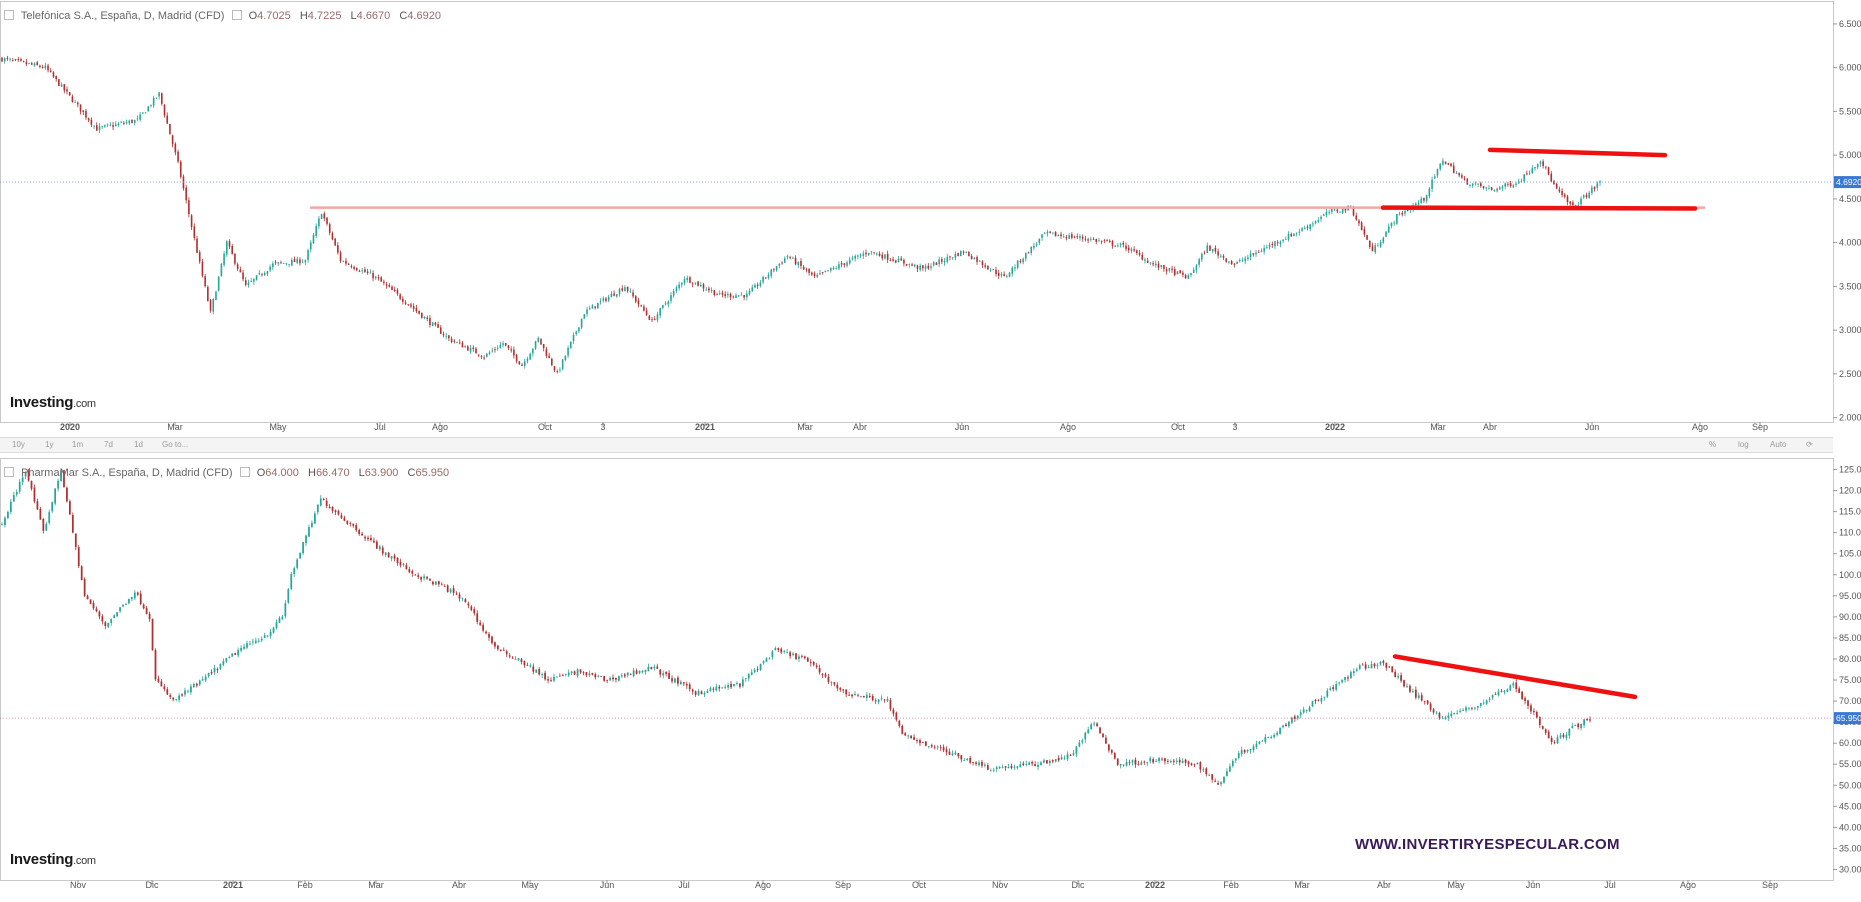 The width and height of the screenshot is (1861, 902). What do you see at coordinates (1809, 444) in the screenshot?
I see `reset-icon: ⟳` at bounding box center [1809, 444].